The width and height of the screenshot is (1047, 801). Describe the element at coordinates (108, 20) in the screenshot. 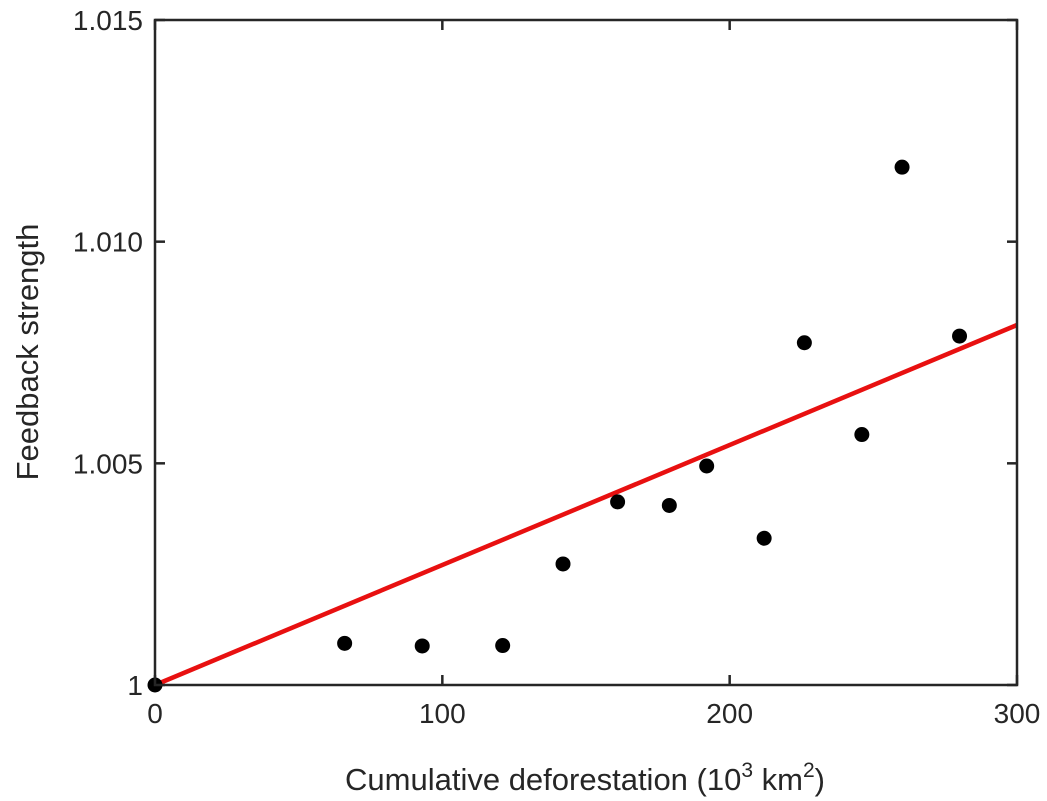

I see `y-tick-label: 1.015` at that location.